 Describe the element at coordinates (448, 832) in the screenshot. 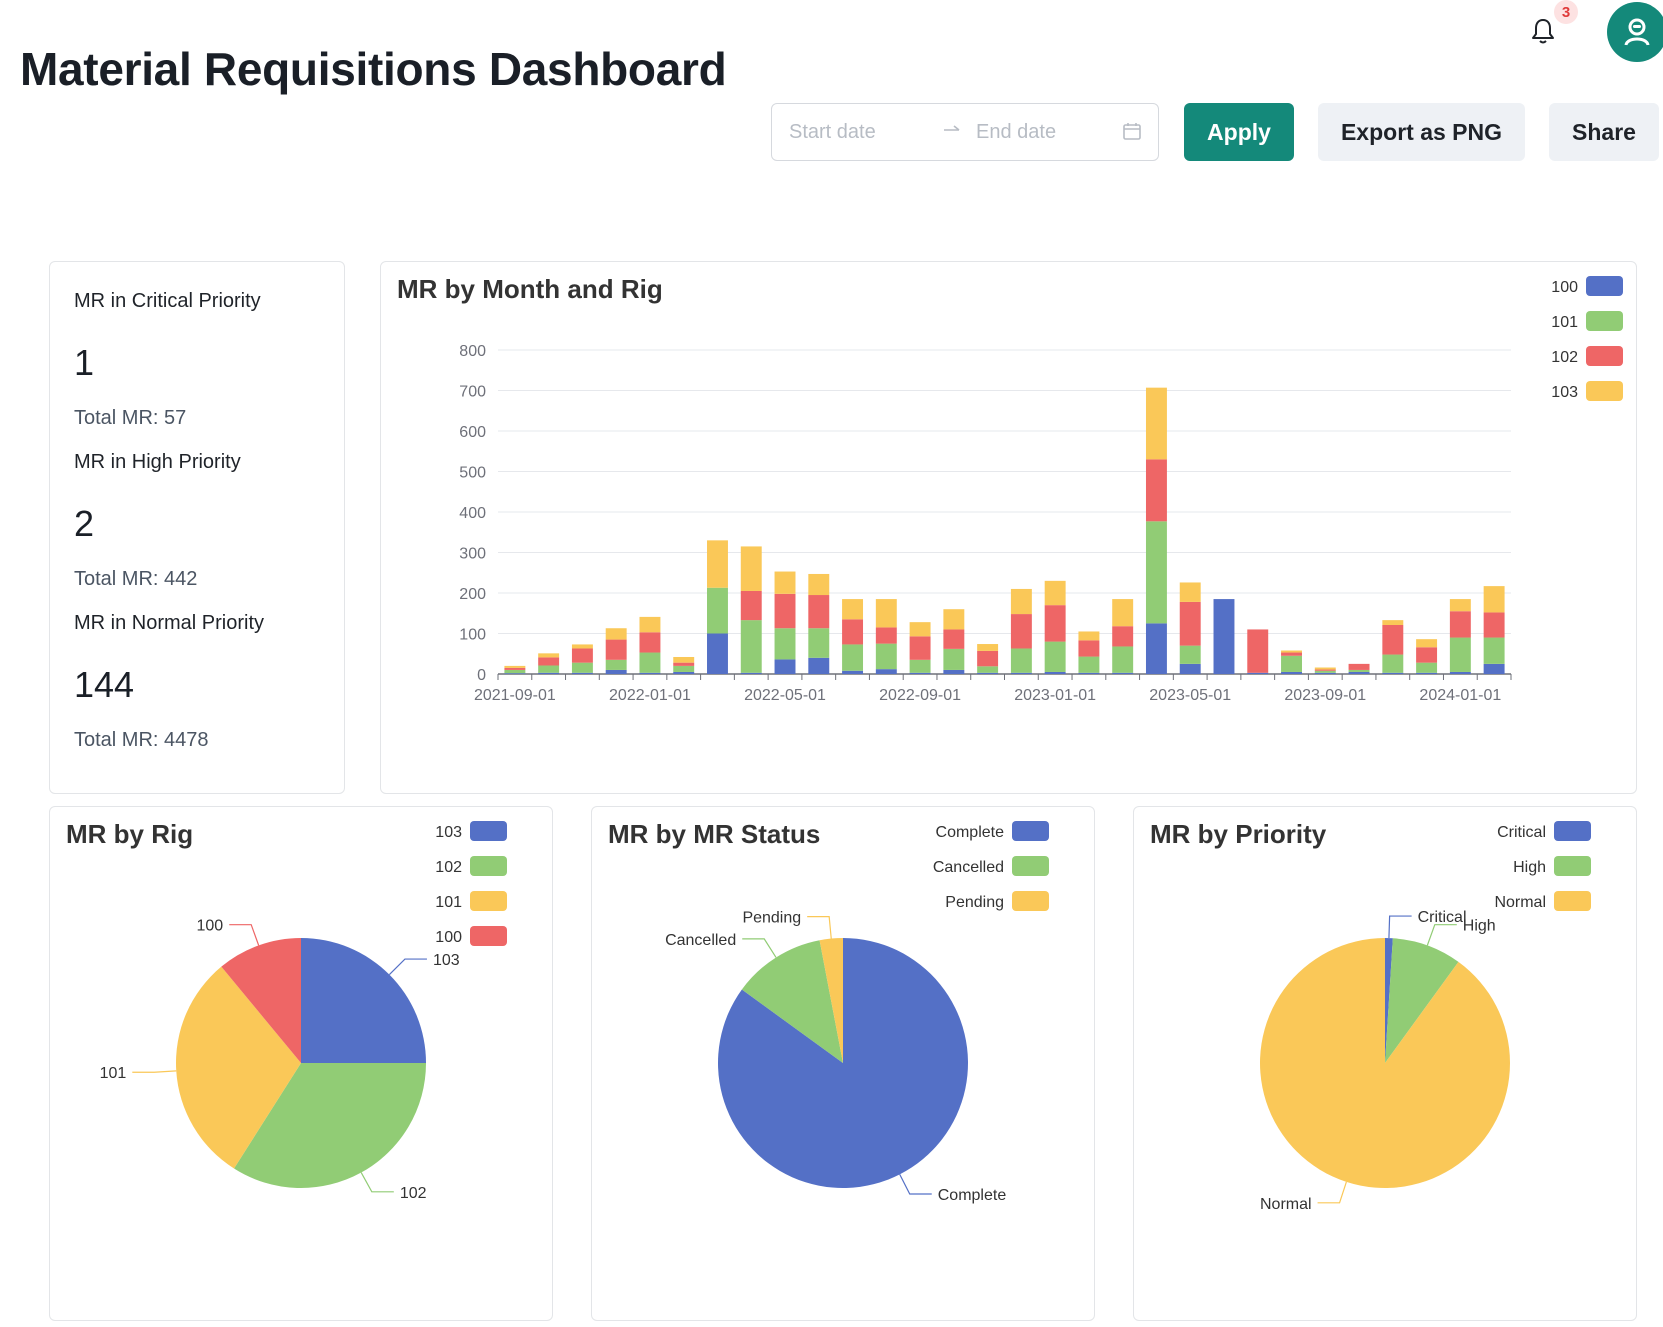

I see `legend-label: 103` at that location.